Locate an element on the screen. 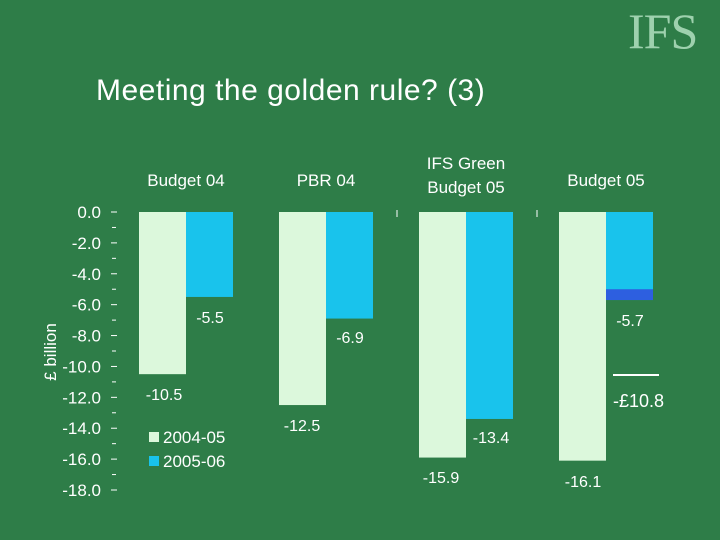 Image resolution: width=720 pixels, height=540 pixels. y-tick-label: -18.0 is located at coordinates (81, 490).